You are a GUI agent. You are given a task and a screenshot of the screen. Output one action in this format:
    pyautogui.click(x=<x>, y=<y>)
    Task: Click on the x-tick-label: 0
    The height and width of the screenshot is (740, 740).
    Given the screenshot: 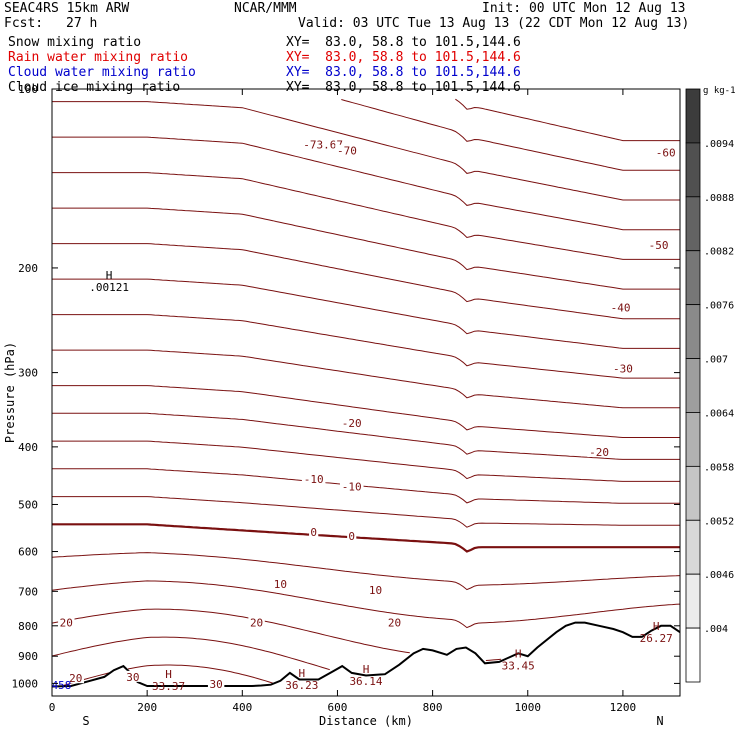 What is the action you would take?
    pyautogui.click(x=52, y=707)
    